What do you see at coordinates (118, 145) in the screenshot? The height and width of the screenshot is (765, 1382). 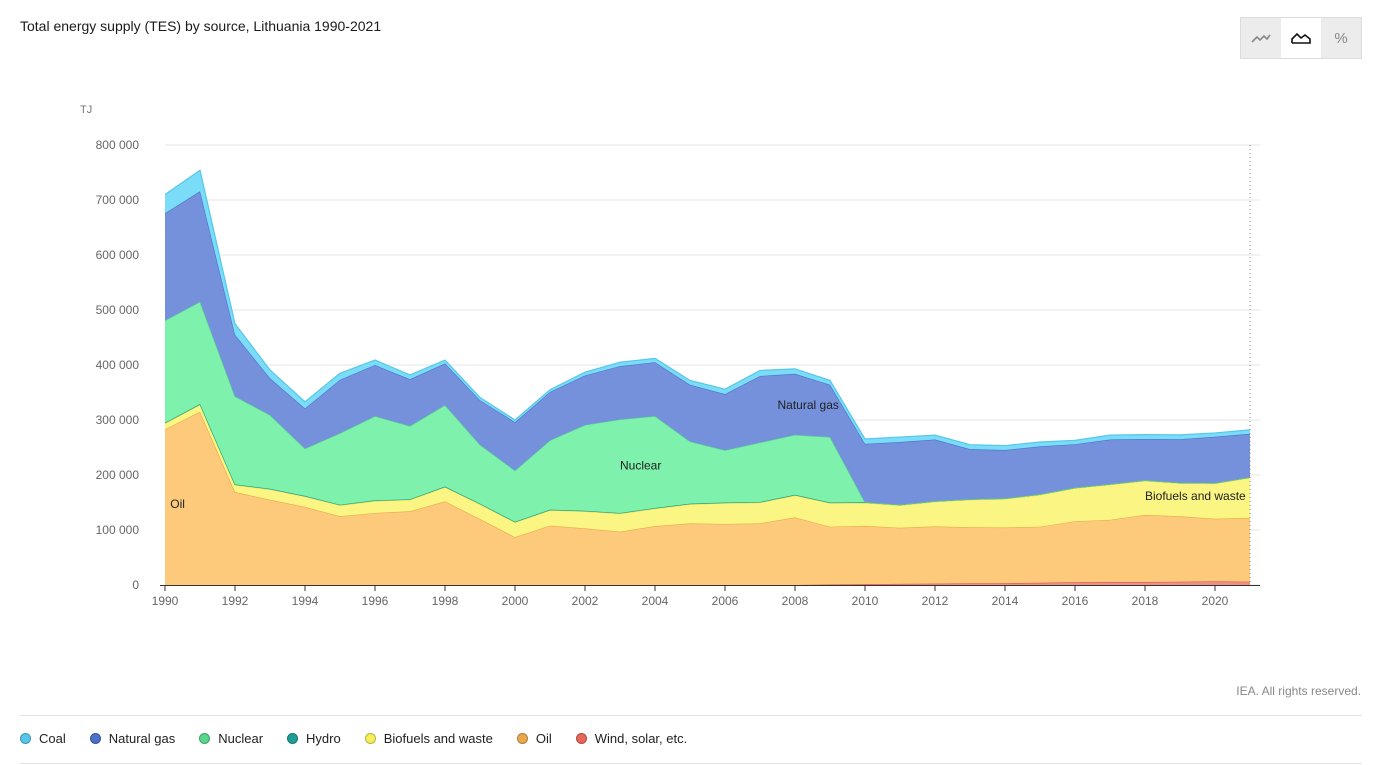 I see `y-tick-label: 800 000` at bounding box center [118, 145].